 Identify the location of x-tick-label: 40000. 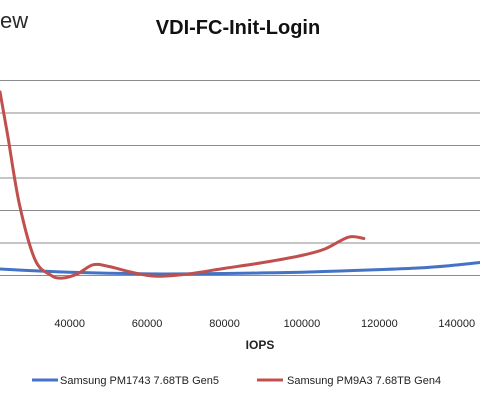
(69, 324).